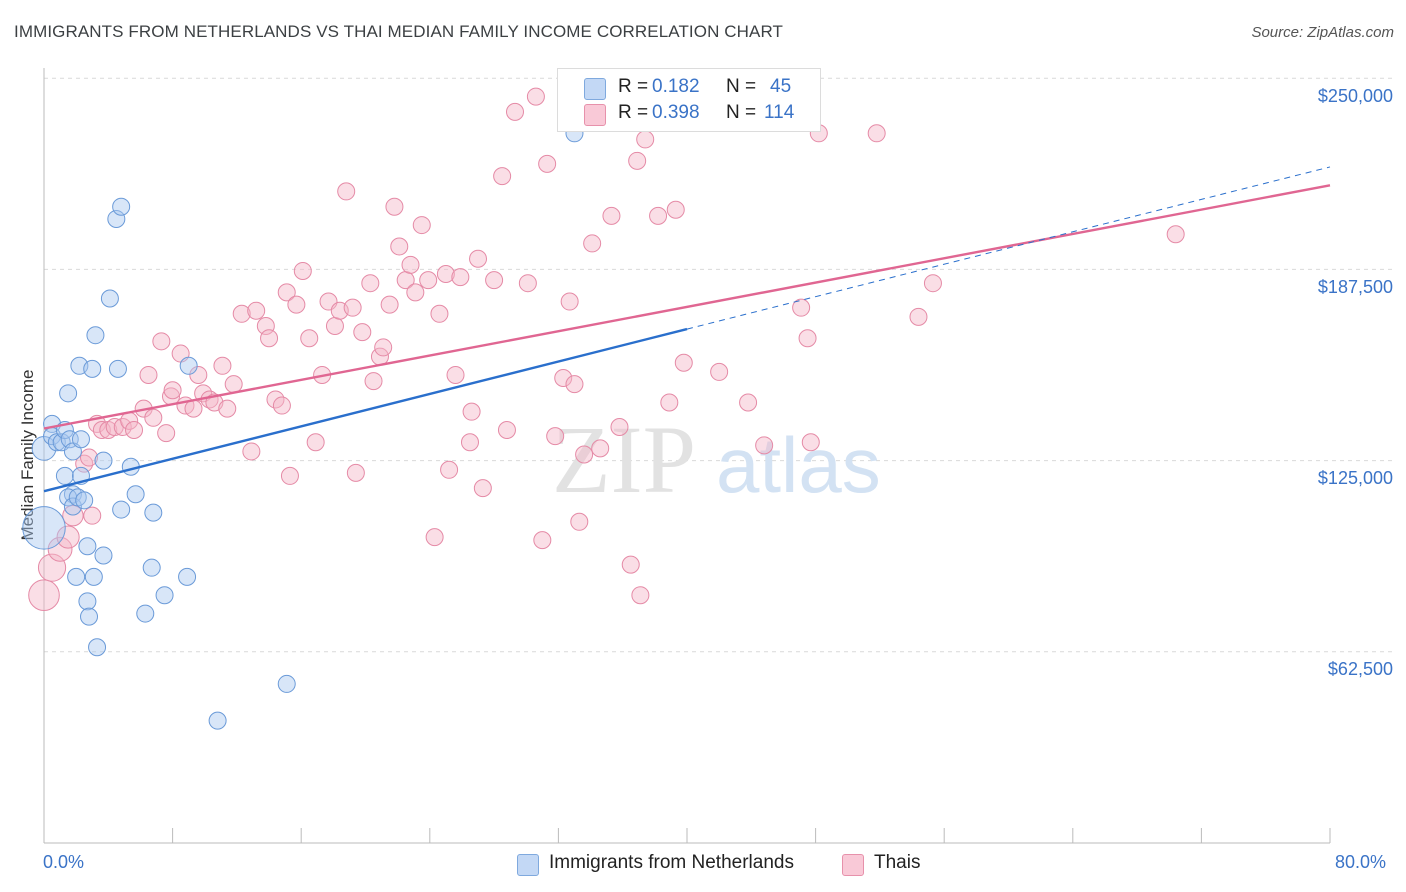 The width and height of the screenshot is (1406, 892). I want to click on y-tick-125000: $125,000, so click(1355, 478).